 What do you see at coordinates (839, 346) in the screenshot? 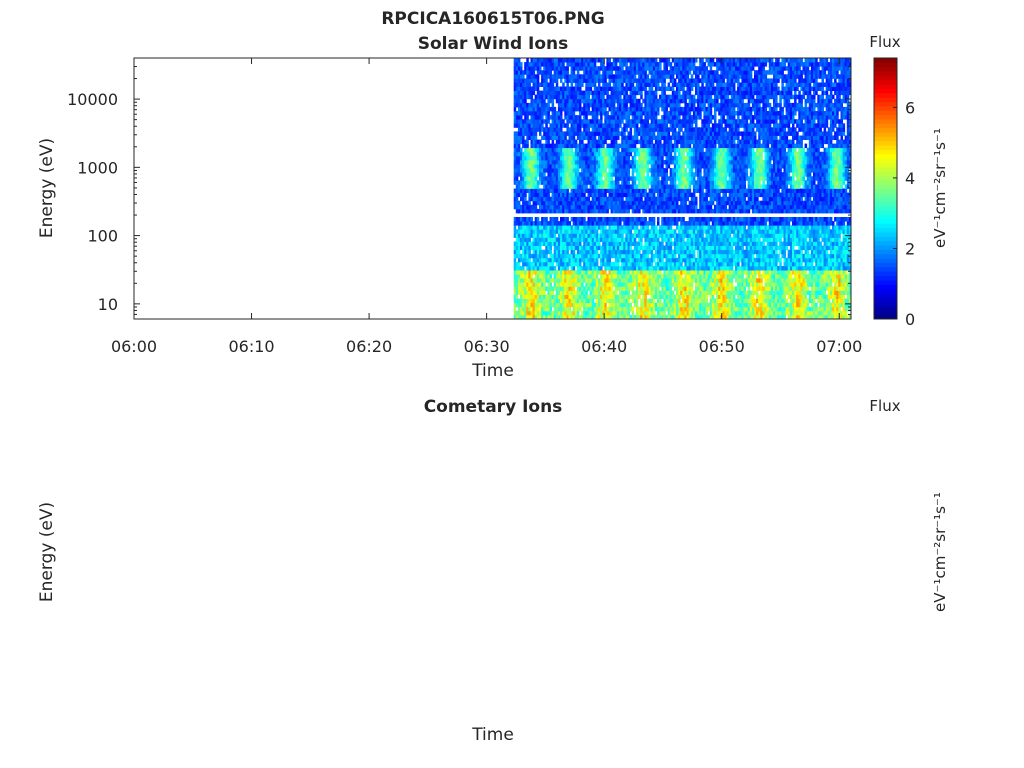
I see `x-tick-label: 07:00` at bounding box center [839, 346].